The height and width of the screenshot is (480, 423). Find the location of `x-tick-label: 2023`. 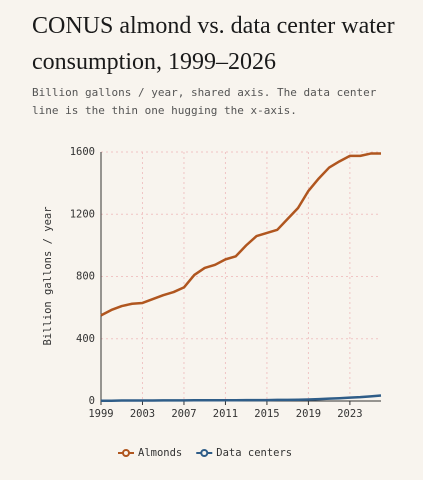

x-tick-label: 2023 is located at coordinates (349, 414).